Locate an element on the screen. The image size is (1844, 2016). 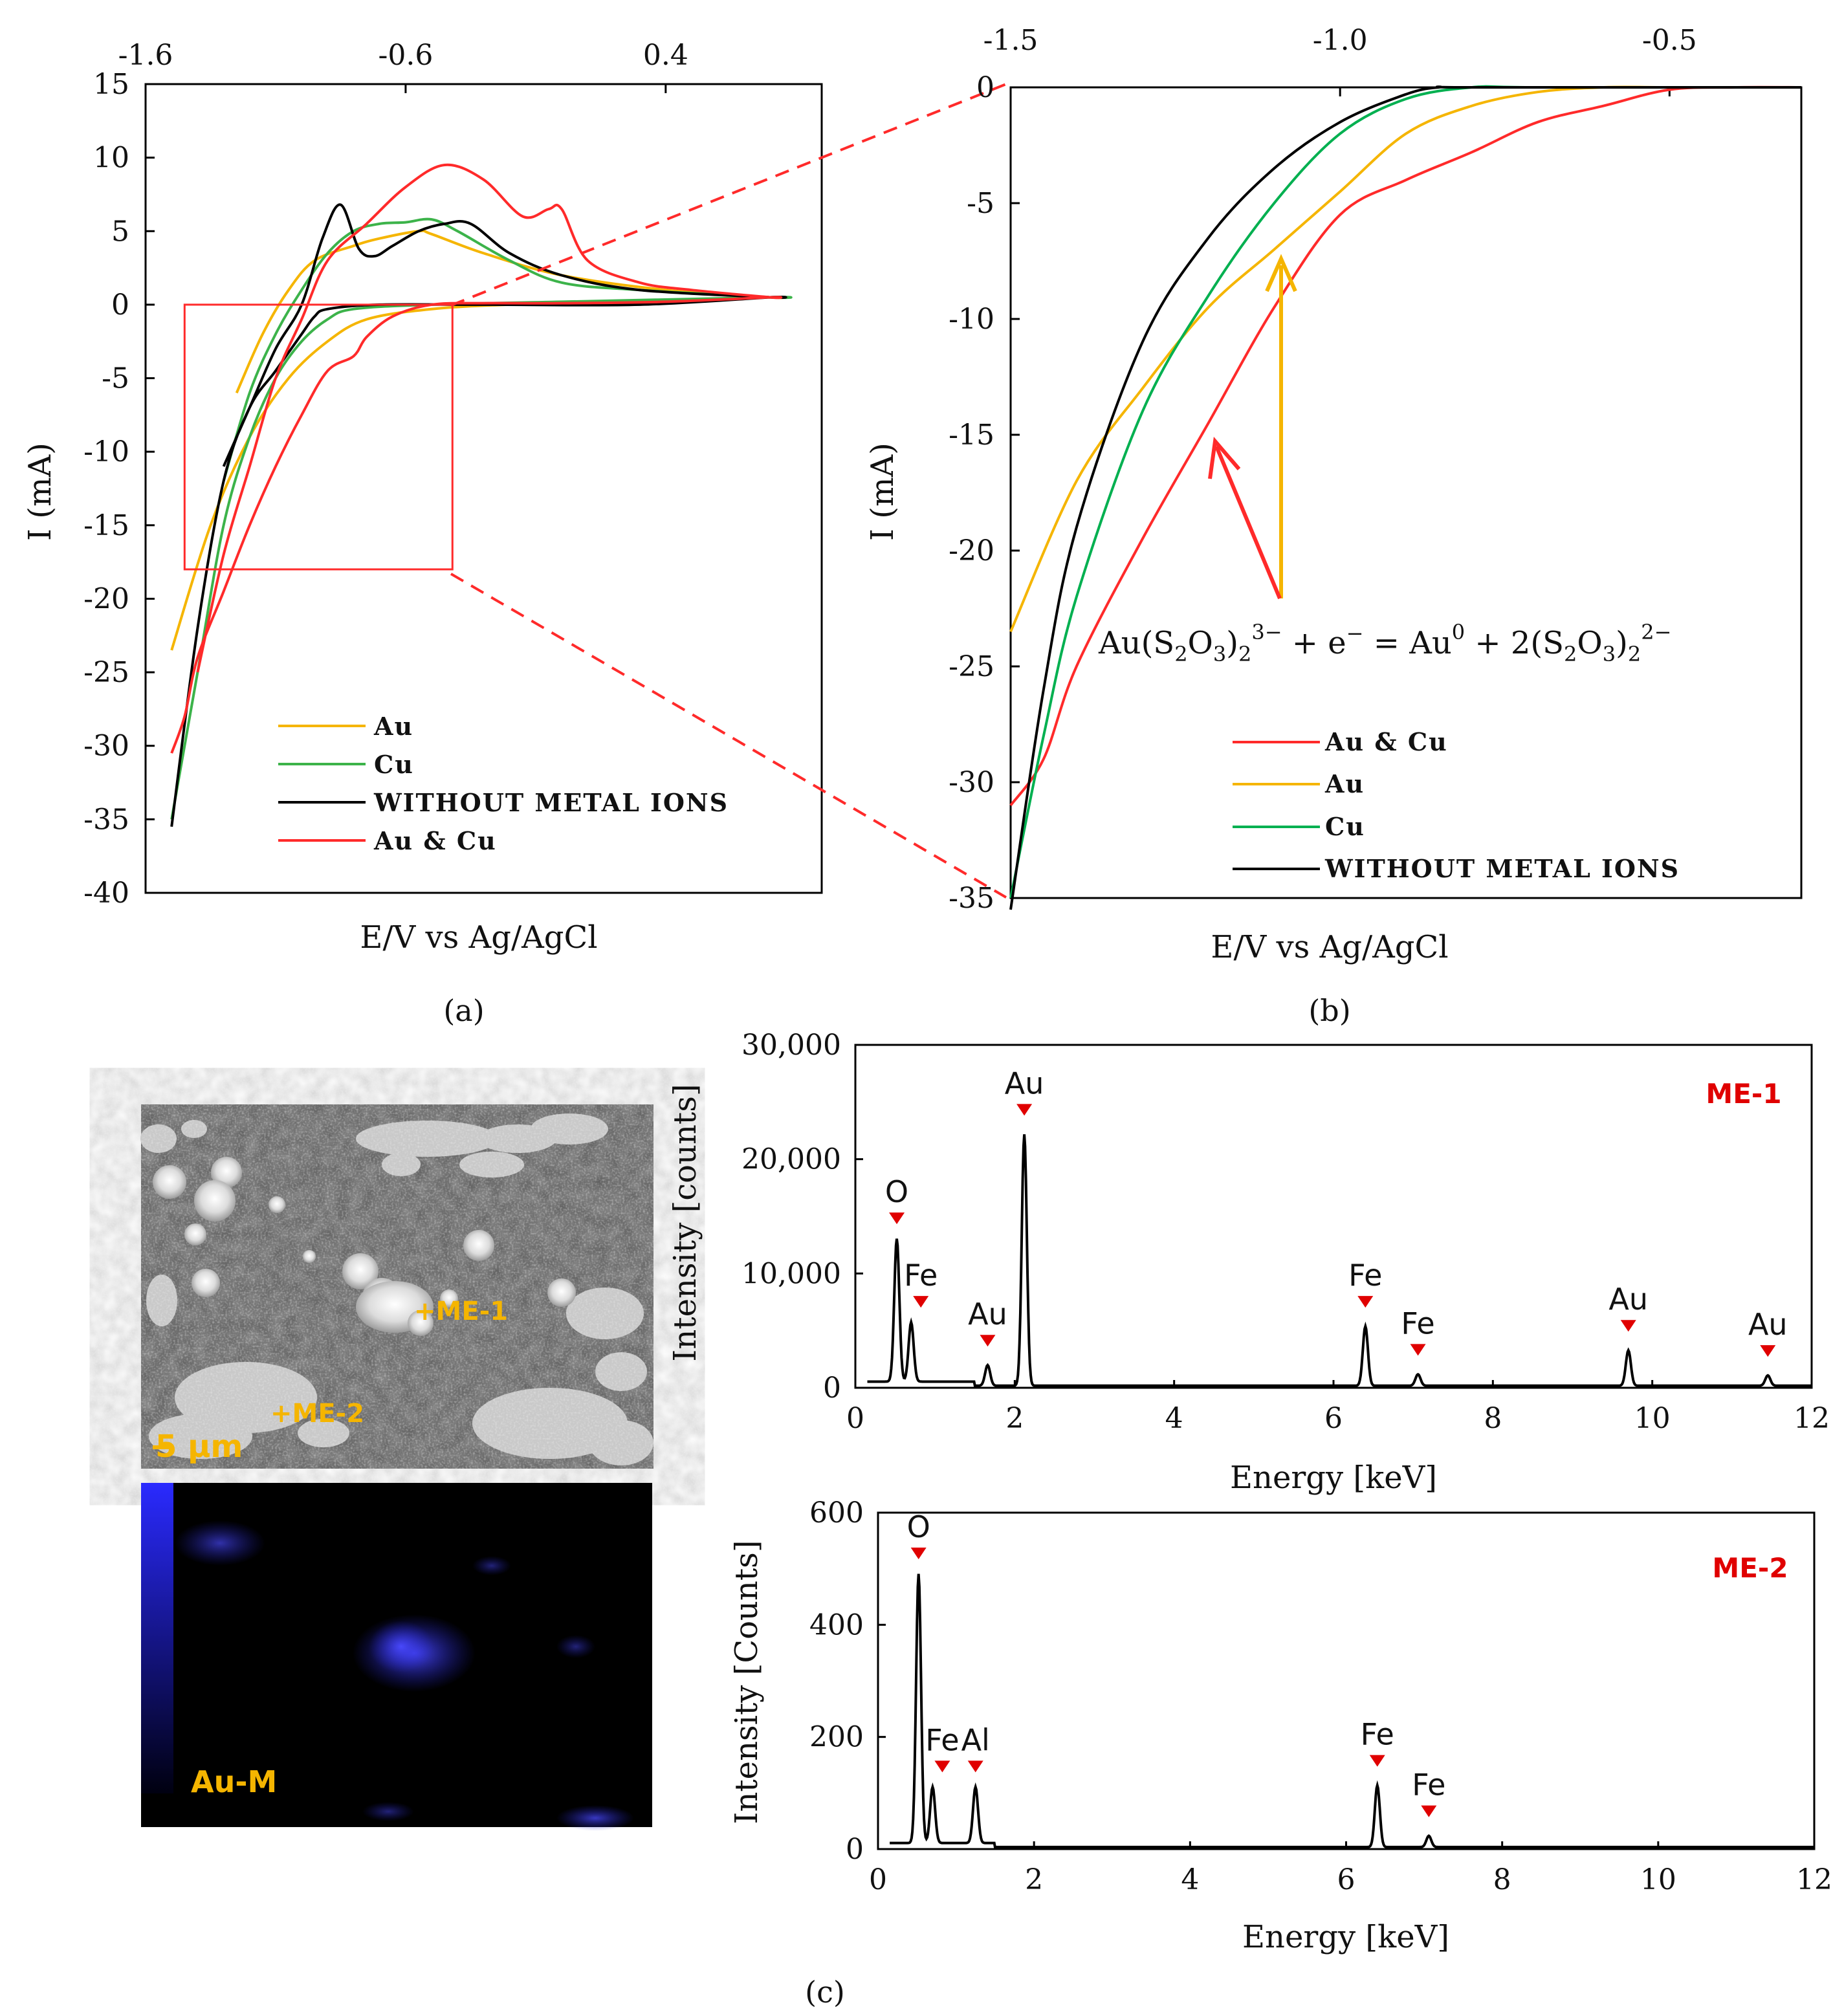
chart-a-y-ticks: 15 10 5 0 -5 -10 -15 -20 -25 -30 -35 -40 is located at coordinates (119, 489).